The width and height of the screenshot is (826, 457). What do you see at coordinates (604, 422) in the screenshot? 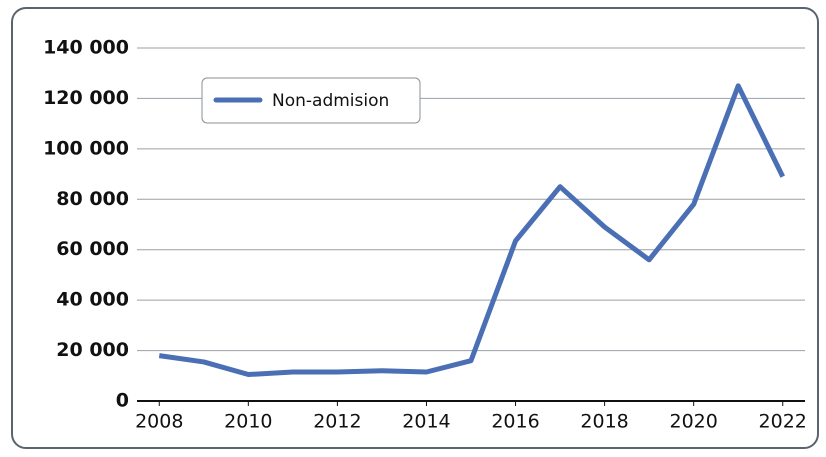
I see `x-tick-label: 2018` at bounding box center [604, 422].